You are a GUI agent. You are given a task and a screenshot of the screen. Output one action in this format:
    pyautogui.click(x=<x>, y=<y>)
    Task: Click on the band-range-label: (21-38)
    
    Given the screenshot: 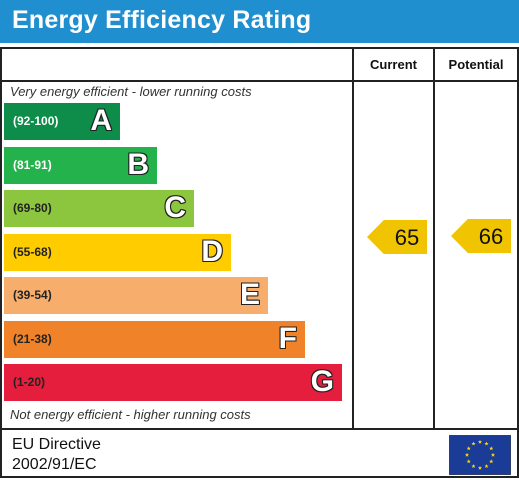 What is the action you would take?
    pyautogui.click(x=32, y=338)
    